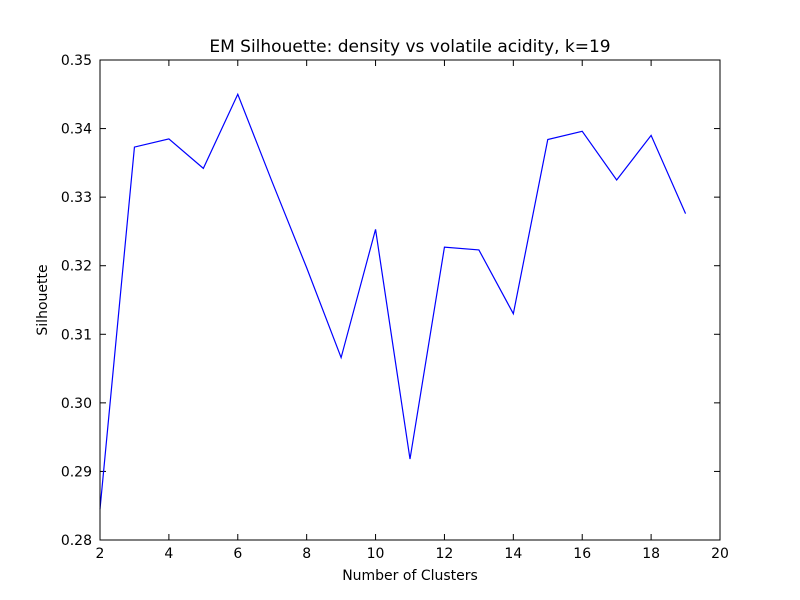 This screenshot has width=800, height=600. Describe the element at coordinates (76, 61) in the screenshot. I see `y-tick-label: 0.35` at that location.